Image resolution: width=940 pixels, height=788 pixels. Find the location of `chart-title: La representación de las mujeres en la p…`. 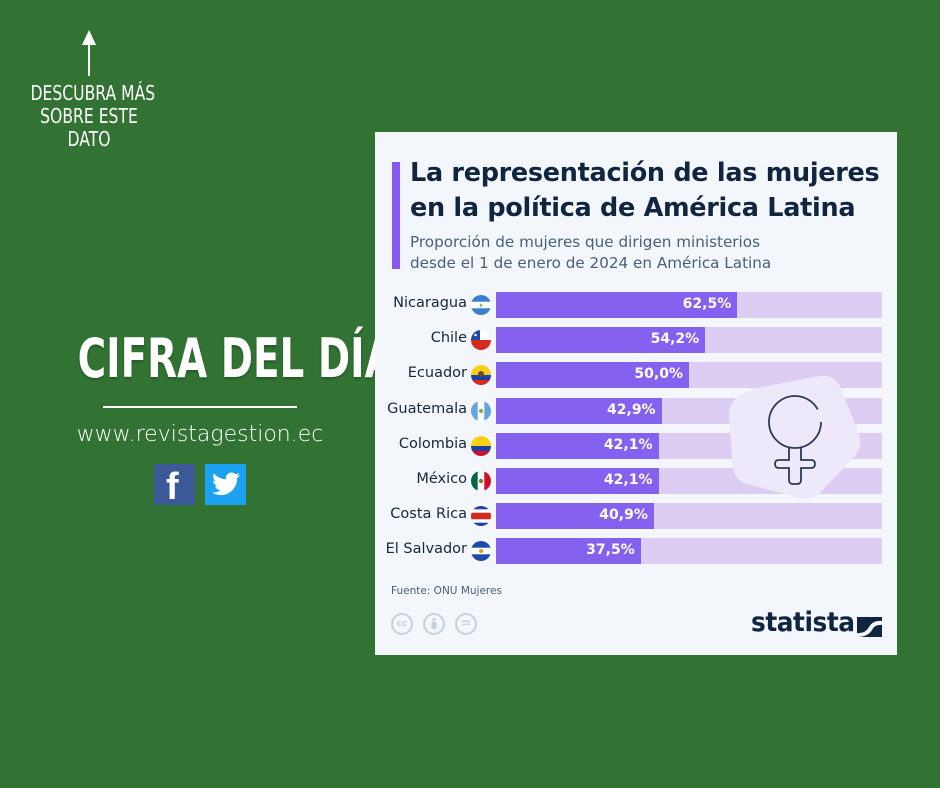

chart-title: La representación de las mujeres en la p… is located at coordinates (645, 191).